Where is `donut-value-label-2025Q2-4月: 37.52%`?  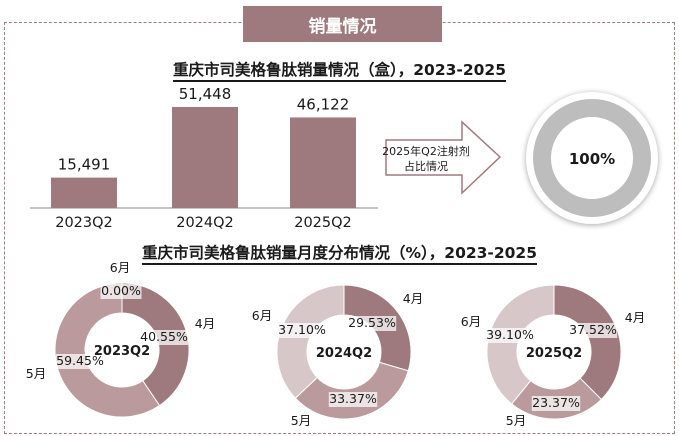 donut-value-label-2025Q2-4月: 37.52% is located at coordinates (593, 329).